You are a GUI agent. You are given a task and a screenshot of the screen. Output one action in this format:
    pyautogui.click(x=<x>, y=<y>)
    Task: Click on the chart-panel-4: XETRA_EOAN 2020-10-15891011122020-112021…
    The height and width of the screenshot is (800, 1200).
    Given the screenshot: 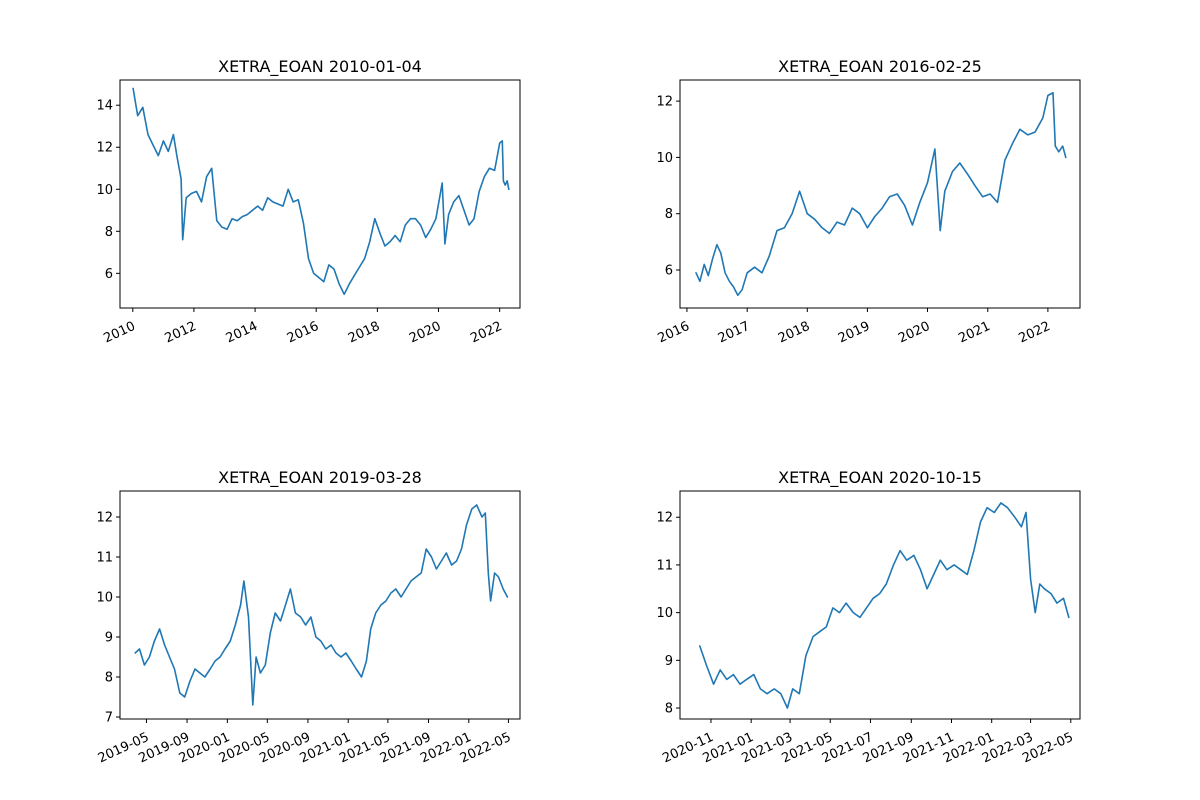 What is the action you would take?
    pyautogui.click(x=868, y=617)
    